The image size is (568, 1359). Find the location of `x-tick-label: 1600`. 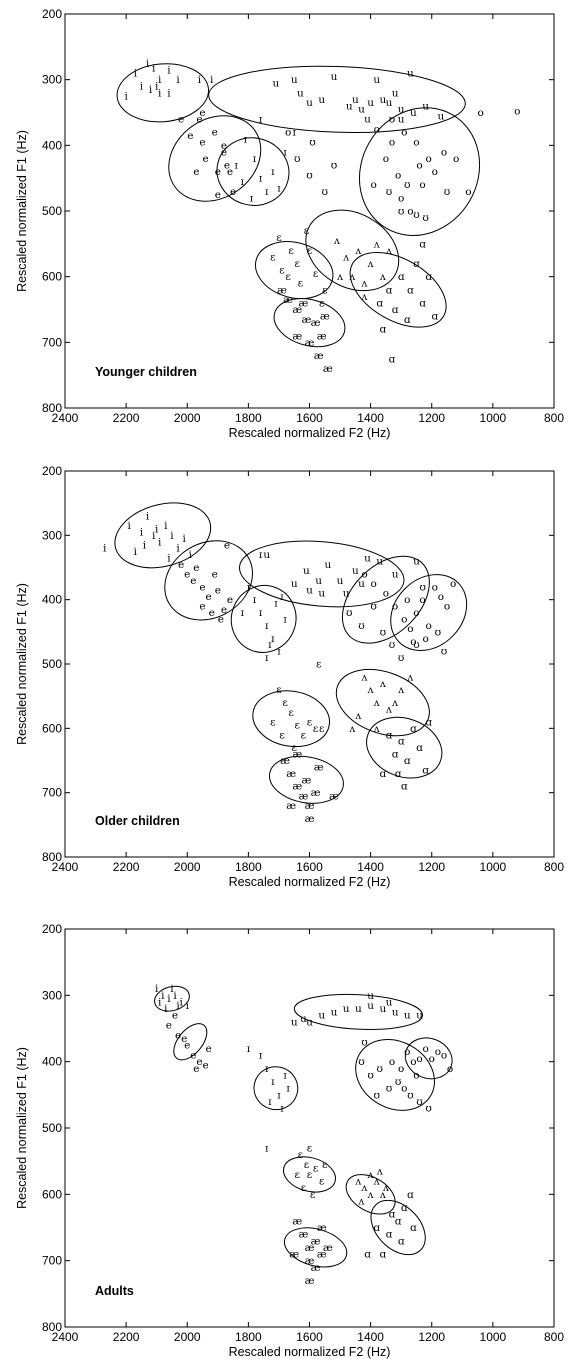

x-tick-label: 1600 is located at coordinates (309, 1337).